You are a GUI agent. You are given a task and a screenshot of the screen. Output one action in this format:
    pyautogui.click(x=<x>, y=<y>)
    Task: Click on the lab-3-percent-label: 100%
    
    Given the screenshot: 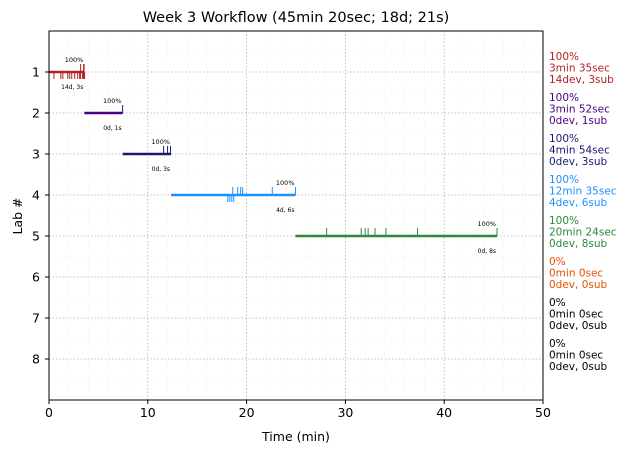 What is the action you would take?
    pyautogui.click(x=160, y=142)
    